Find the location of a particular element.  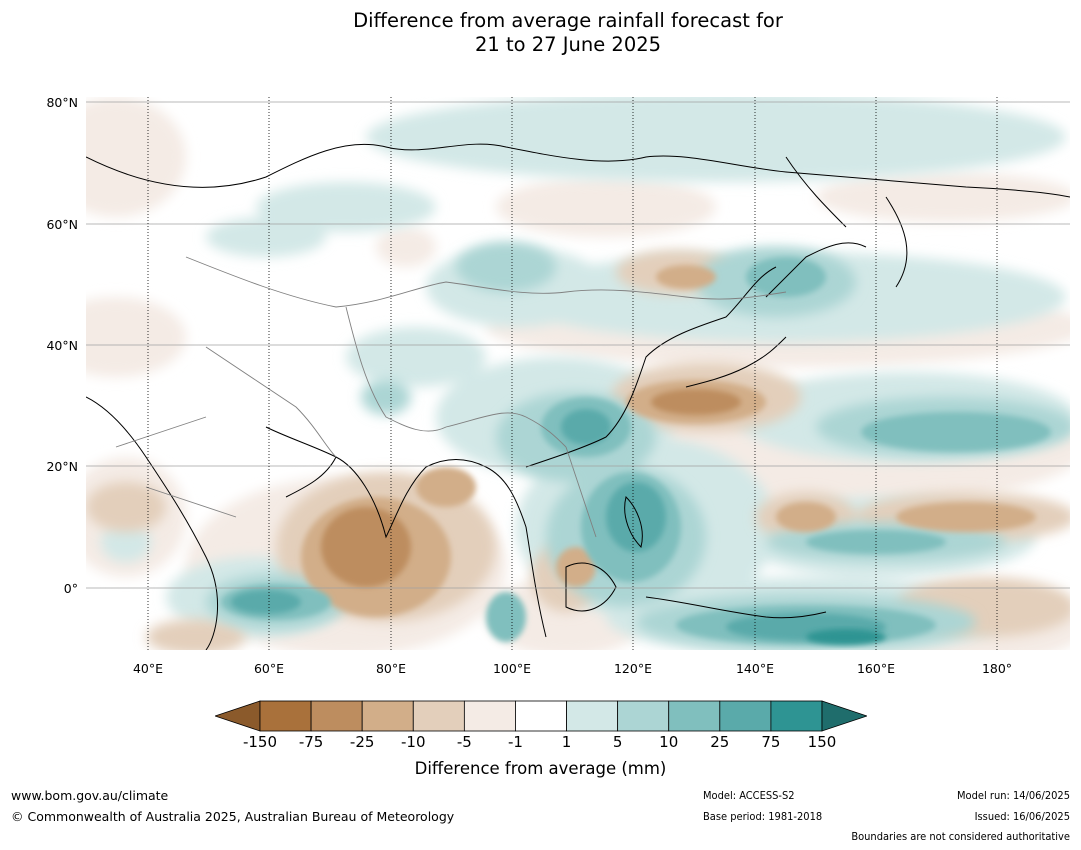

colorbar-tick-label: 25 is located at coordinates (720, 742).